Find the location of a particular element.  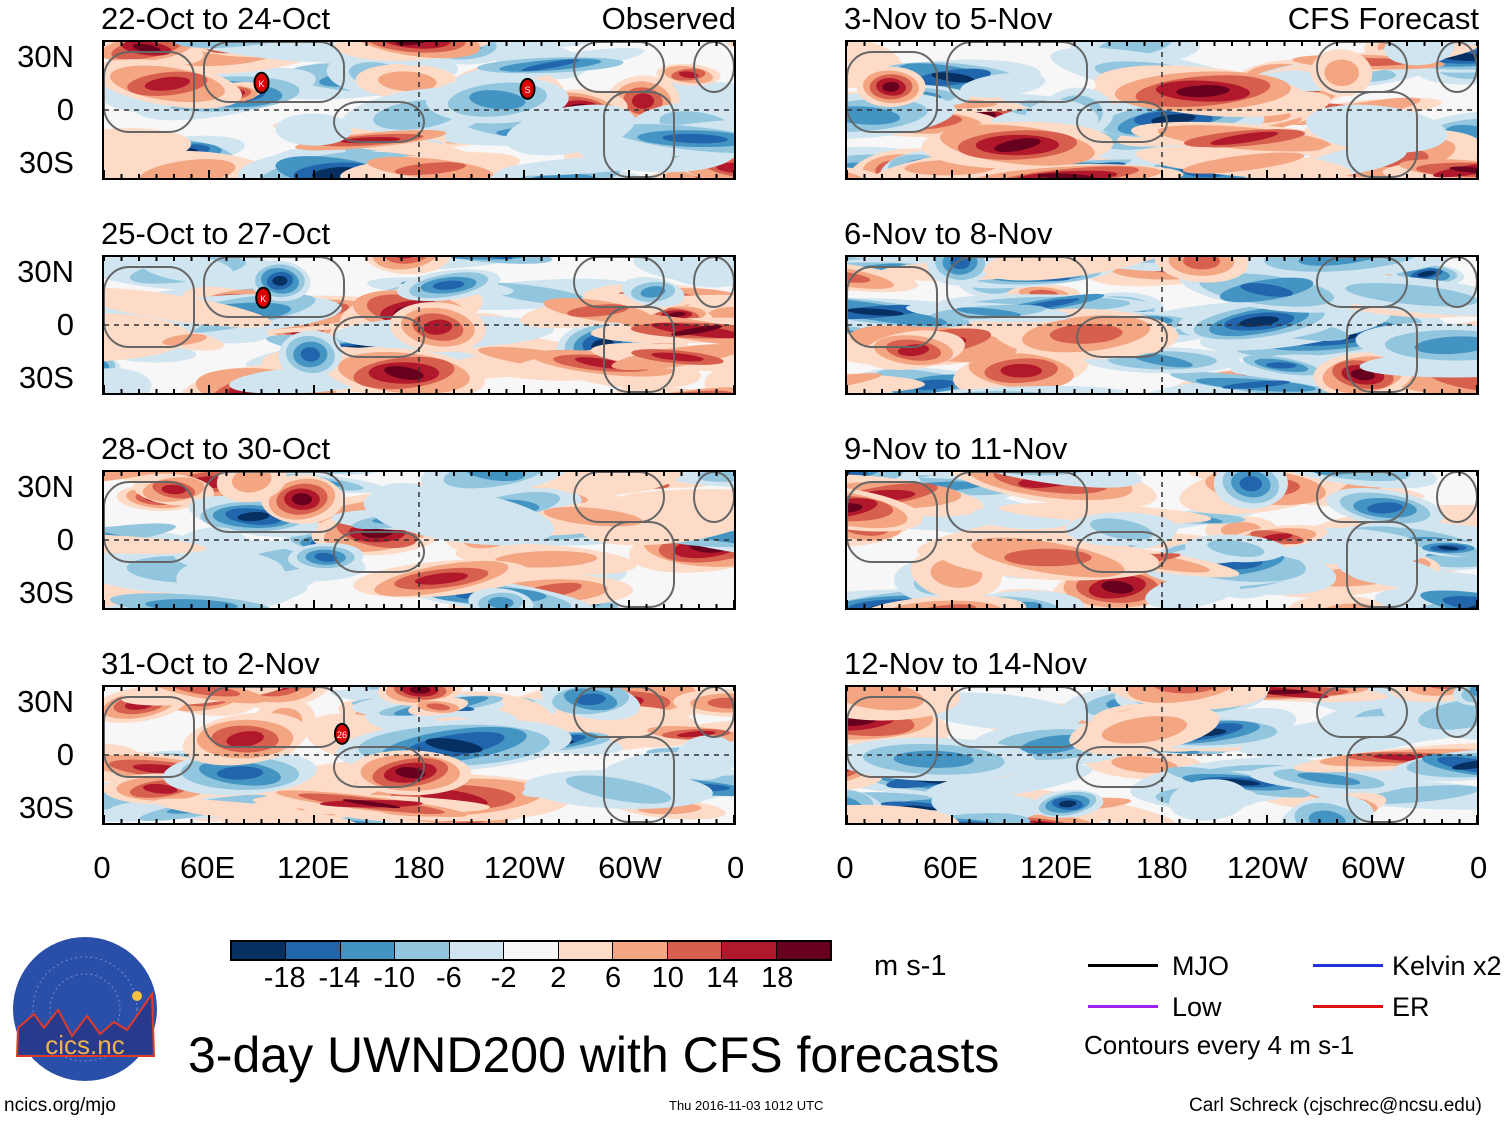

map-panel is located at coordinates (1162, 540).